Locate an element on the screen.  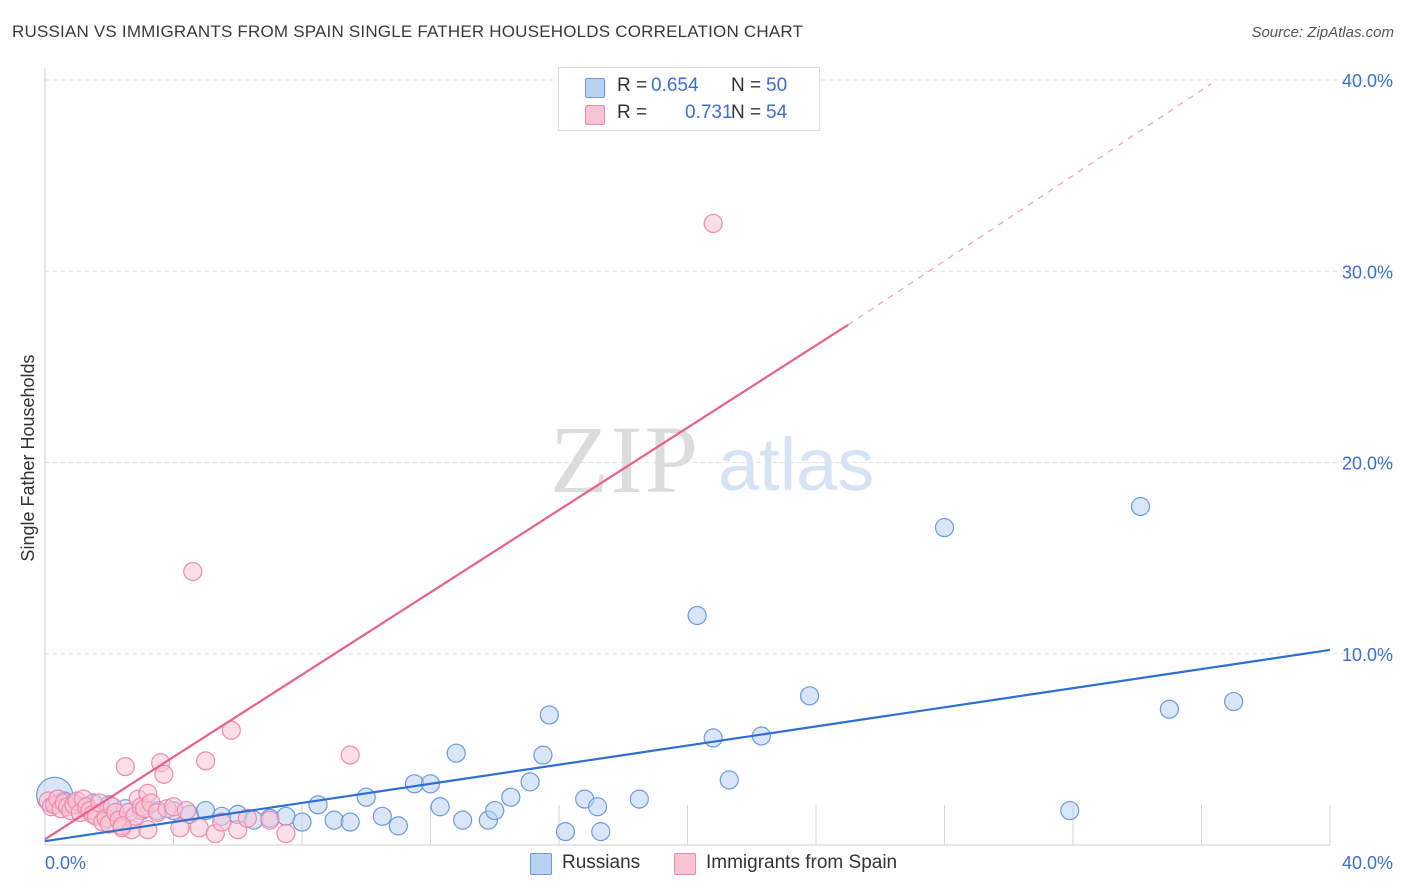
legend-n-value-russians: 50 is located at coordinates (777, 85).